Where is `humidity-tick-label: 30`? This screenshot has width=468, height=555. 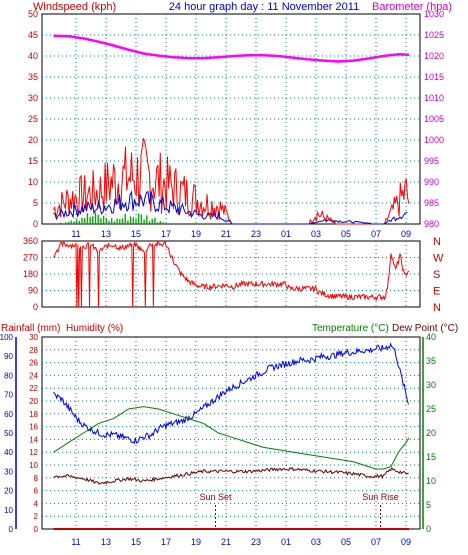
humidity-tick-label: 30 is located at coordinates (8, 471).